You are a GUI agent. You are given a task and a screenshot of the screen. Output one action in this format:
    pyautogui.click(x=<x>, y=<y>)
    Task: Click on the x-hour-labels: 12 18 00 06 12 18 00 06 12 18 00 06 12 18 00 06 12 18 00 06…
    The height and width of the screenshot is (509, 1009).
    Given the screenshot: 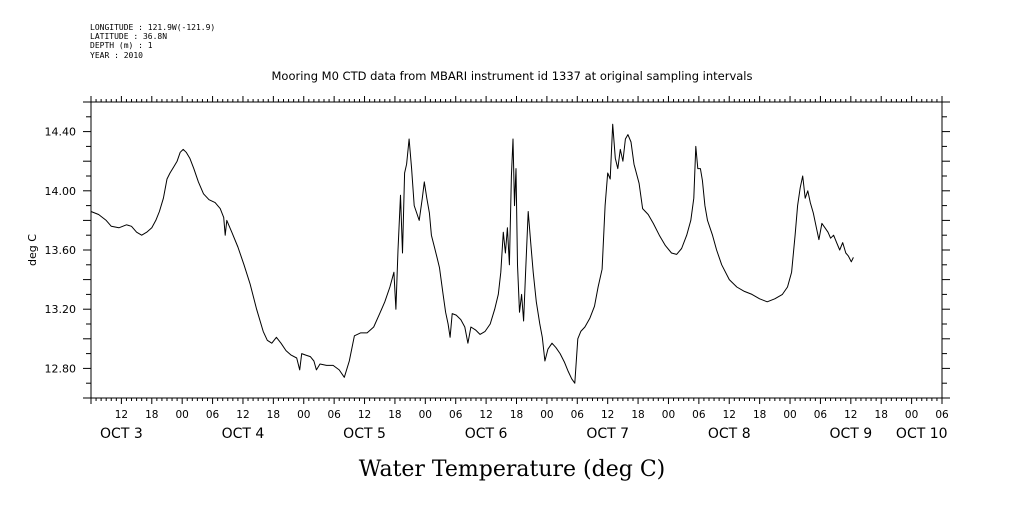 What is the action you would take?
    pyautogui.click(x=532, y=415)
    